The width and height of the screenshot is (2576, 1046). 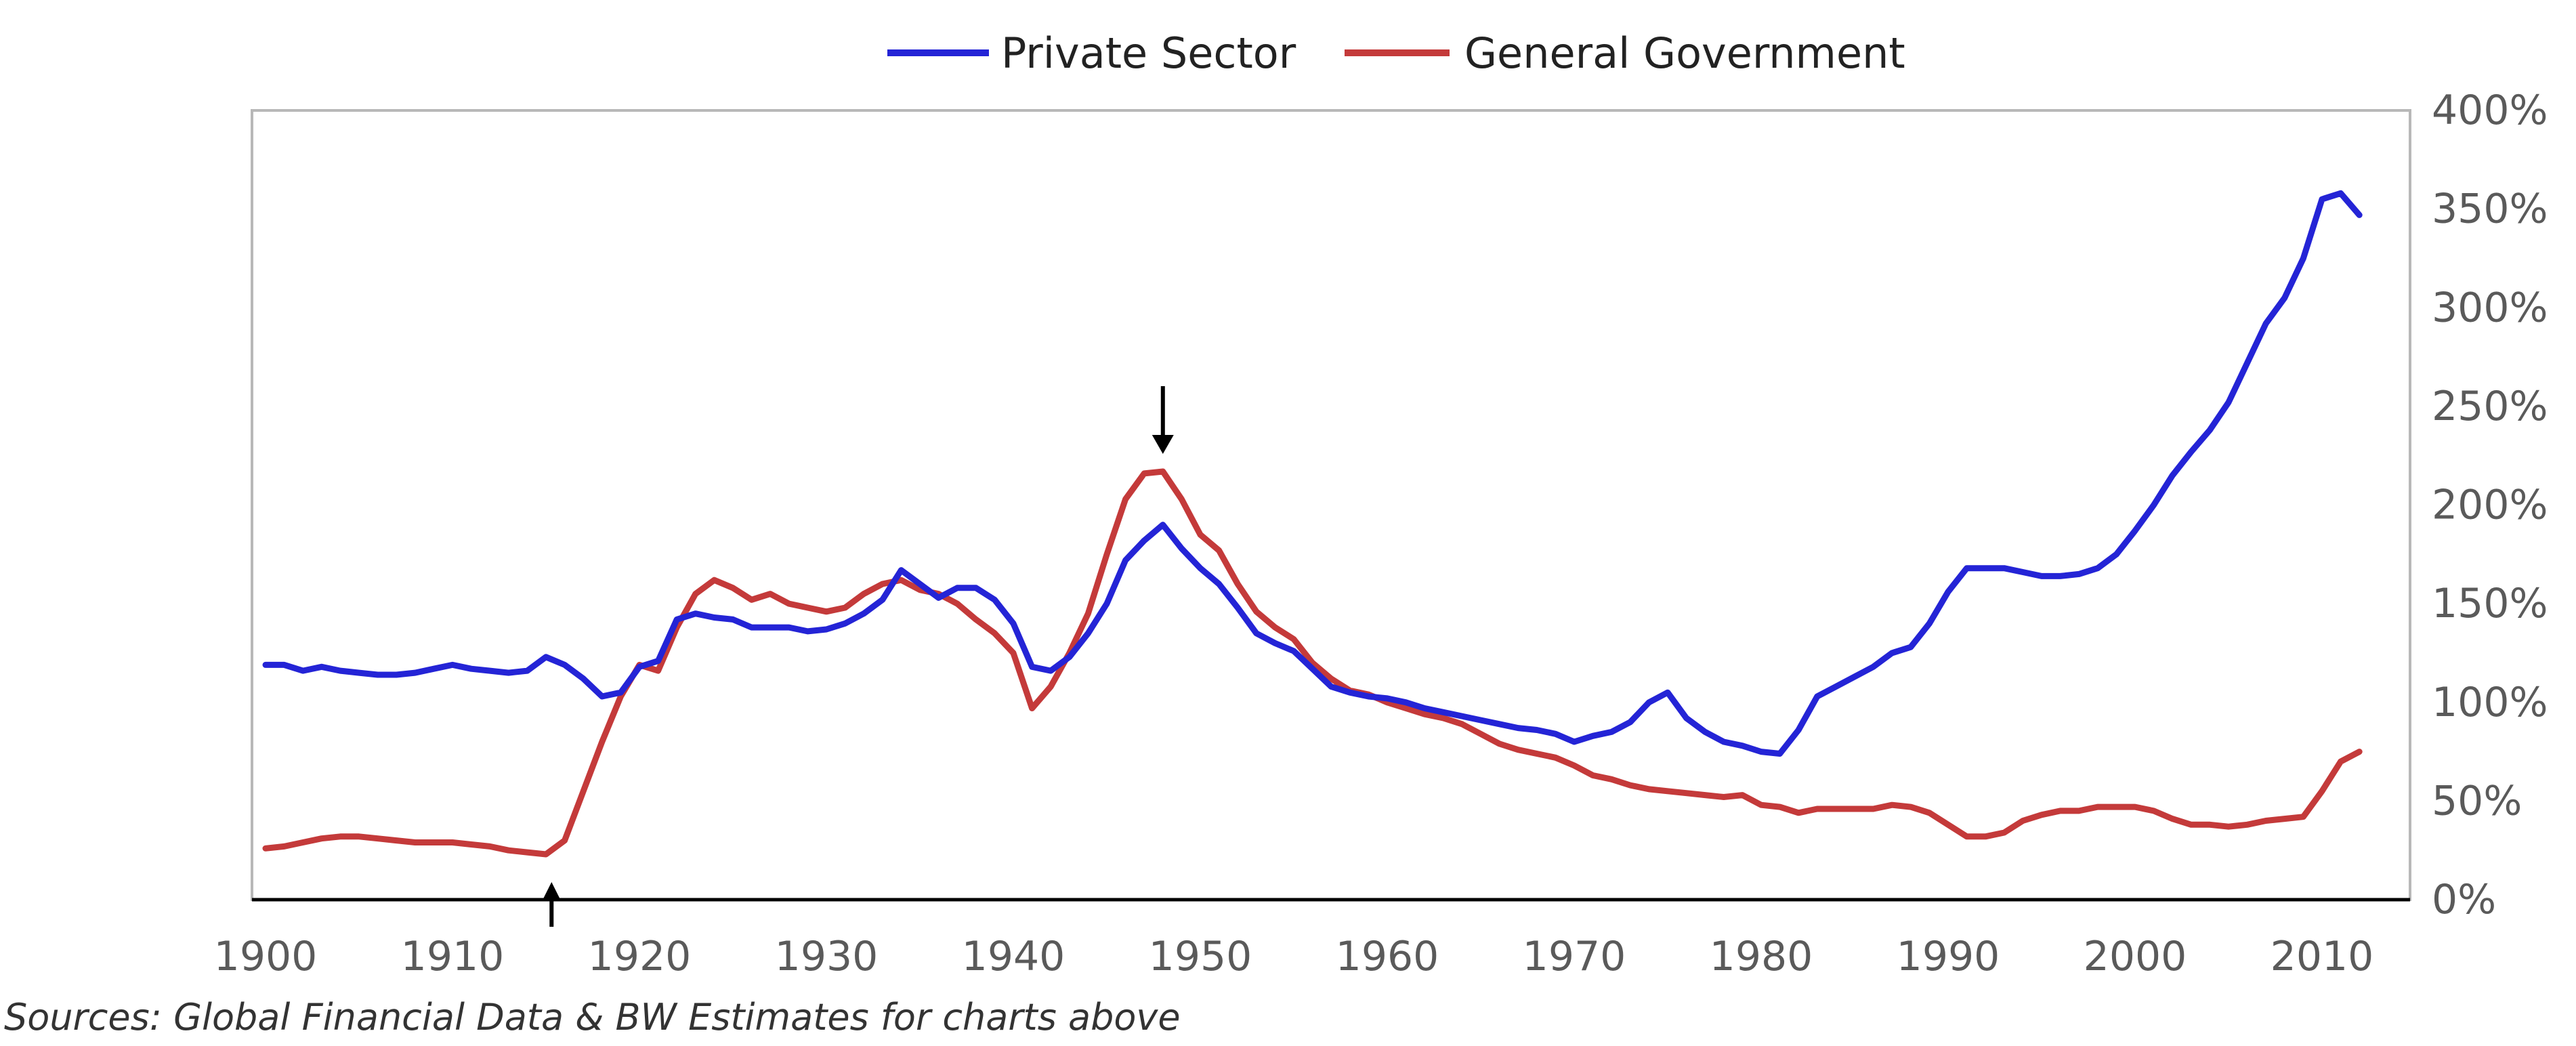 I want to click on y-tick-label: 400%, so click(x=2490, y=110).